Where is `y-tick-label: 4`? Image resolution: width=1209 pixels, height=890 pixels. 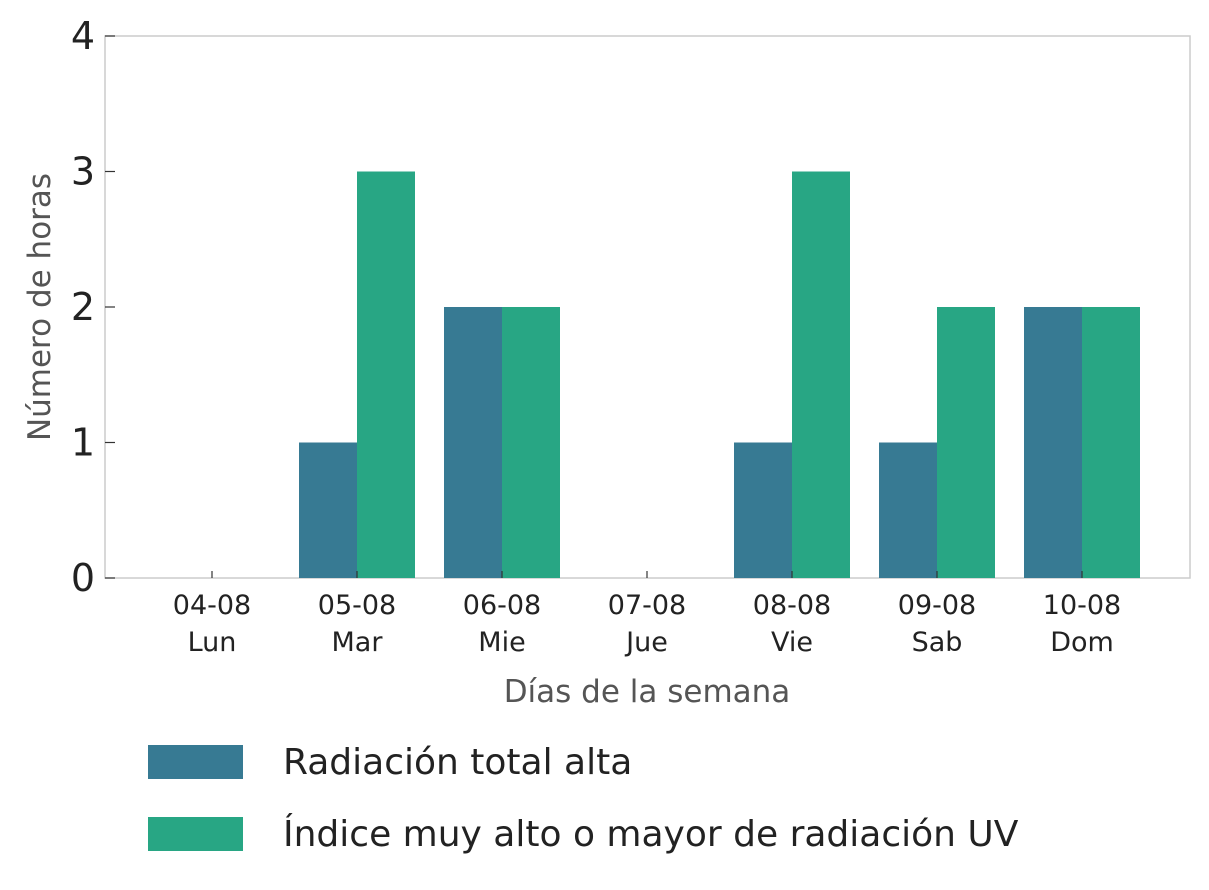
y-tick-label: 4 is located at coordinates (83, 36).